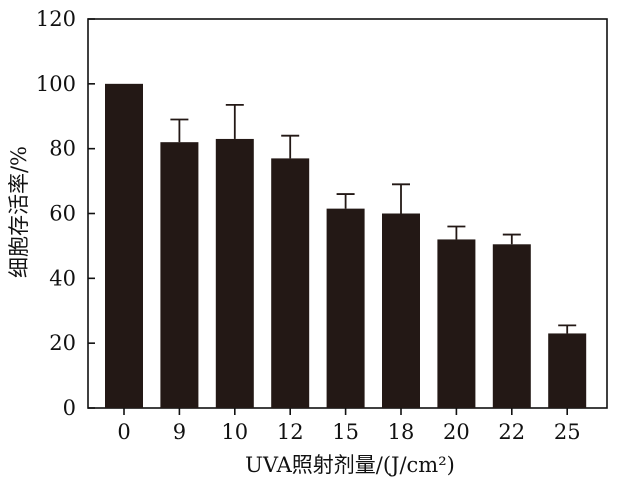  What do you see at coordinates (62, 214) in the screenshot?
I see `y-tick-label: 60` at bounding box center [62, 214].